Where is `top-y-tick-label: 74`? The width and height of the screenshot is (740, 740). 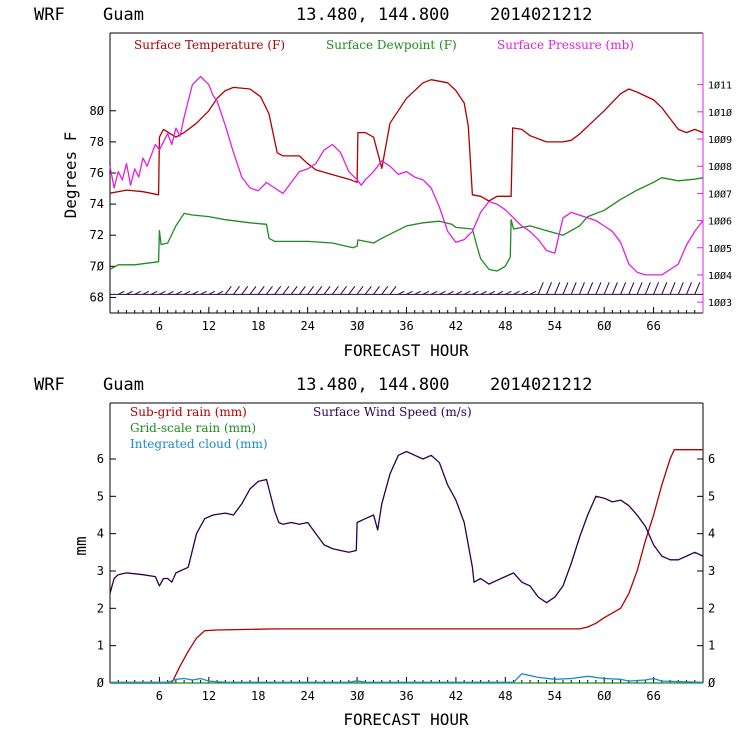 top-y-tick-label: 74 is located at coordinates (97, 204).